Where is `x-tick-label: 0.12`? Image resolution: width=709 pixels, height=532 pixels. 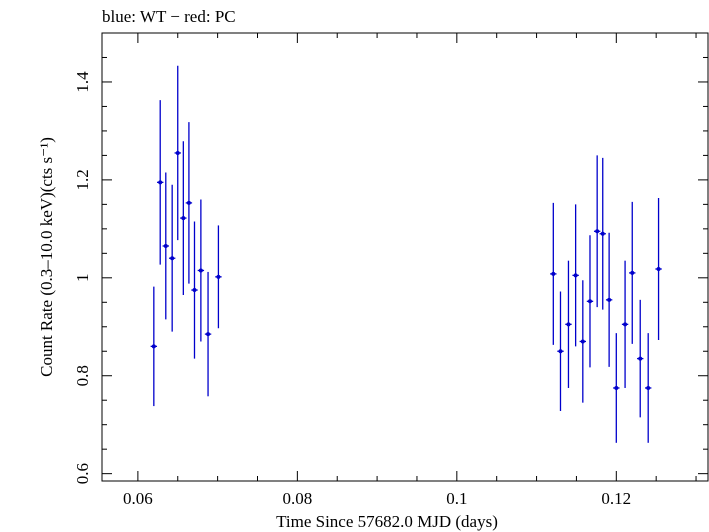 x-tick-label: 0.12 is located at coordinates (616, 498).